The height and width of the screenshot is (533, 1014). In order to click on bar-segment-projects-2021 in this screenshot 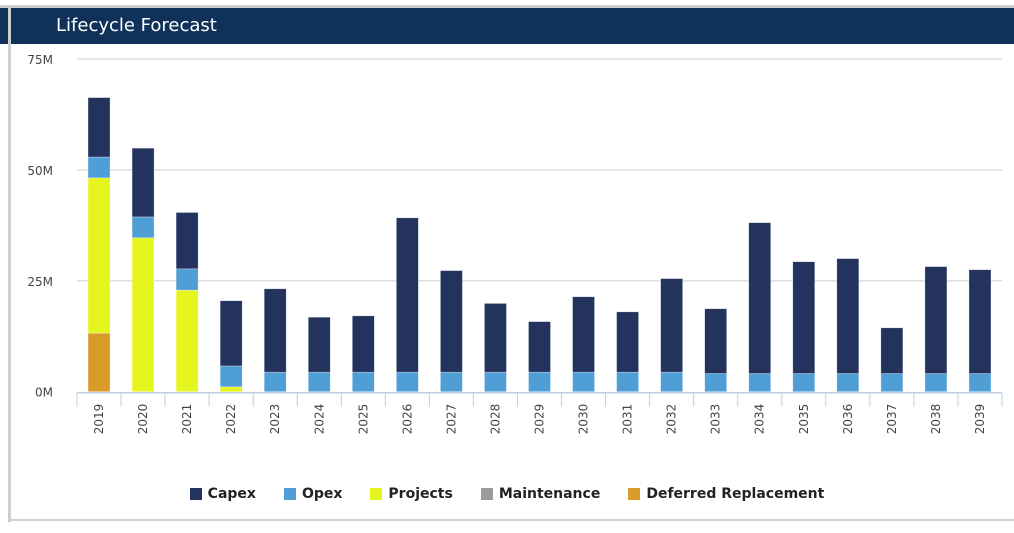, I will do `click(187, 340)`.